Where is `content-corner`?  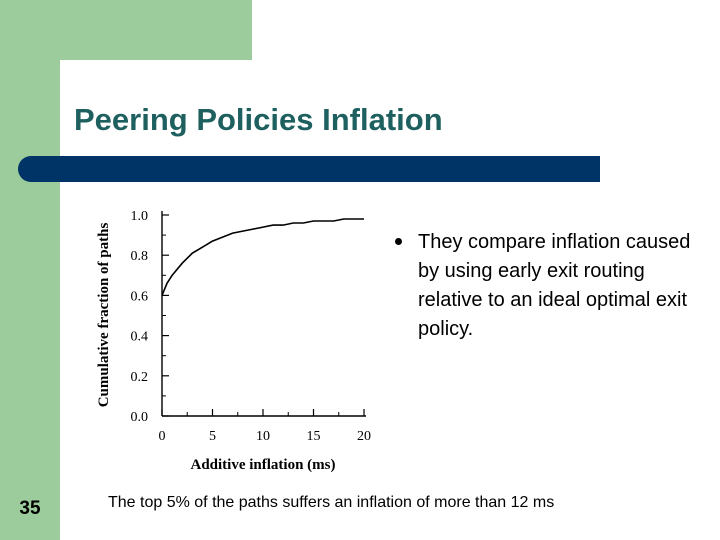 content-corner is located at coordinates (90, 90).